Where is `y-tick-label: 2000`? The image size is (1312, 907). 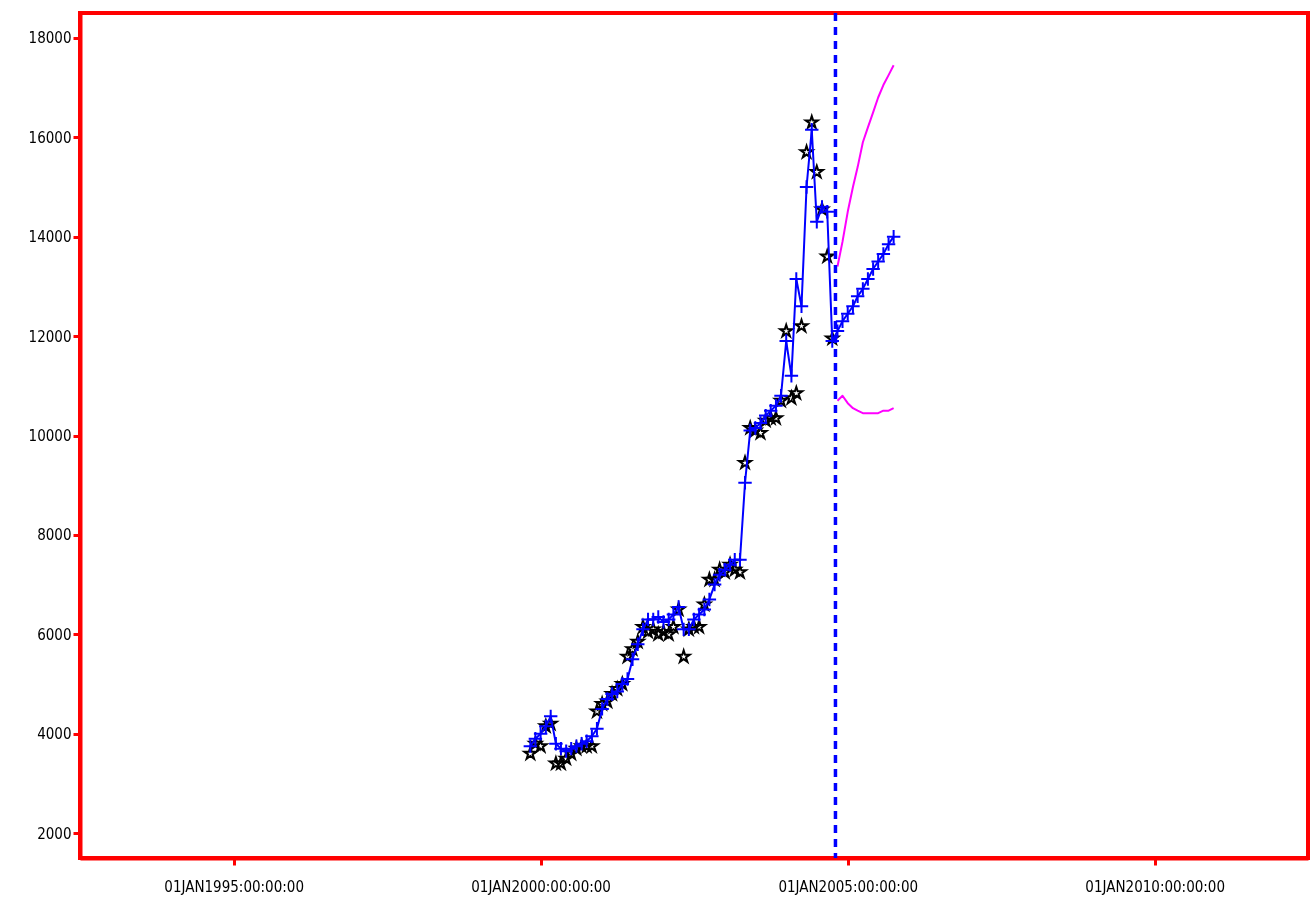
y-tick-label: 2000 is located at coordinates (54, 833).